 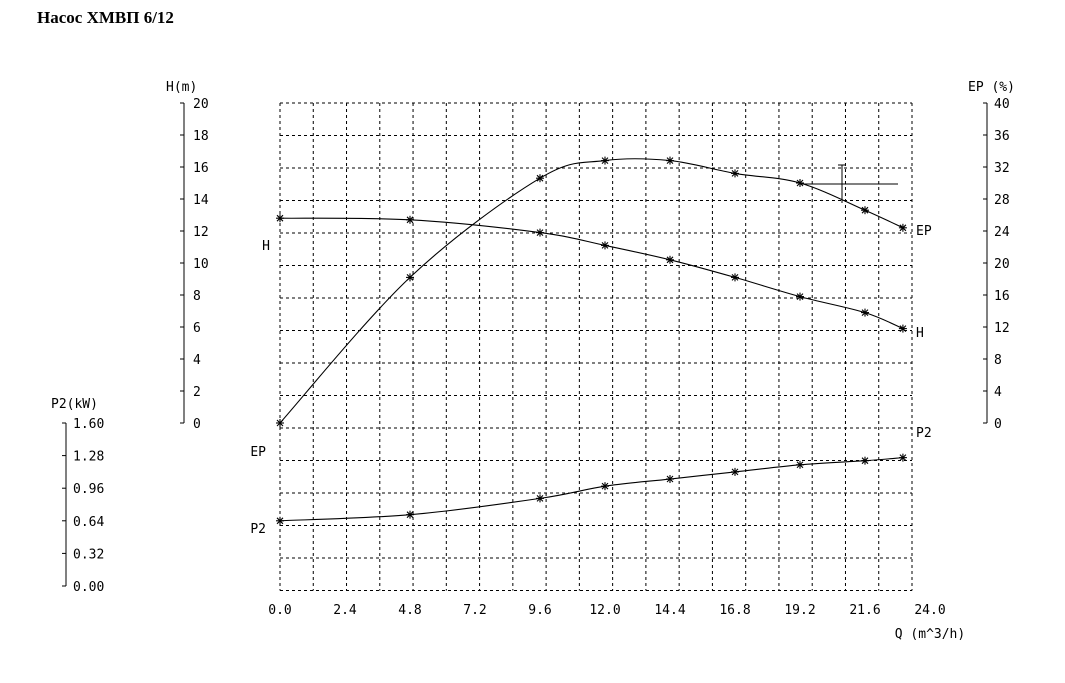 What do you see at coordinates (1002, 232) in the screenshot?
I see `ep-tick-label: 24` at bounding box center [1002, 232].